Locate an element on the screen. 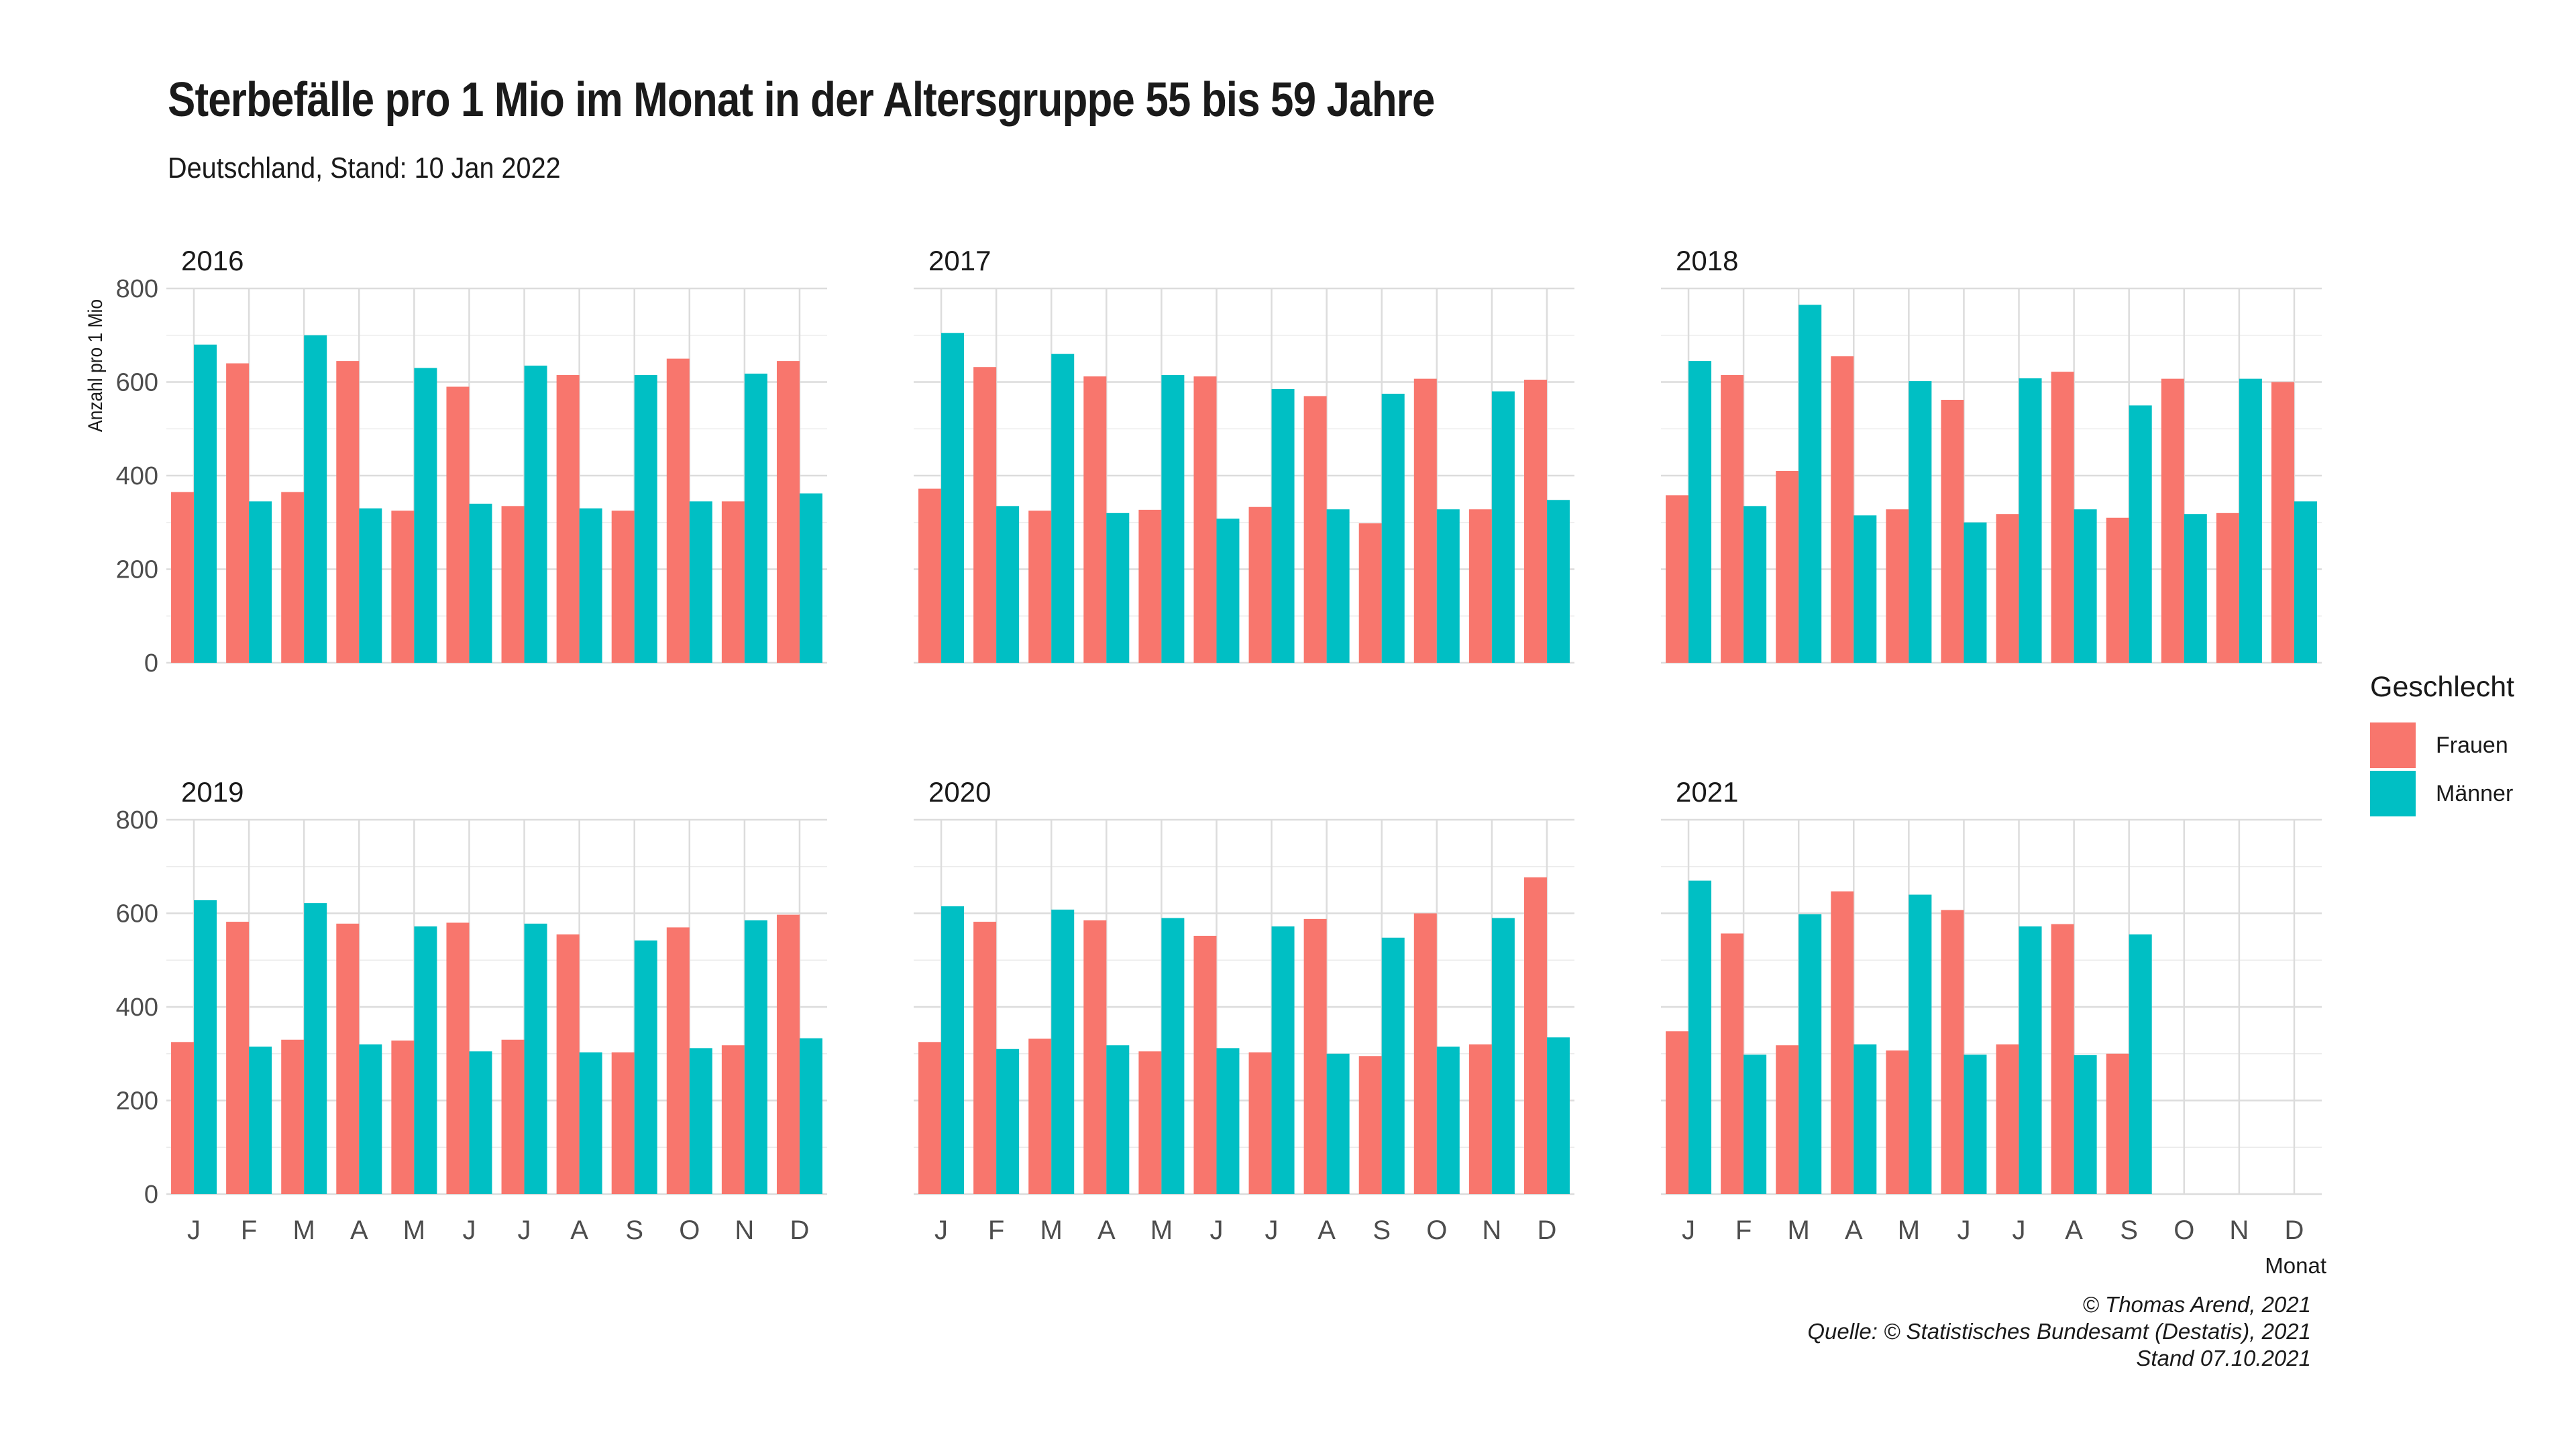  legend-title: Geschlecht is located at coordinates (2442, 687).